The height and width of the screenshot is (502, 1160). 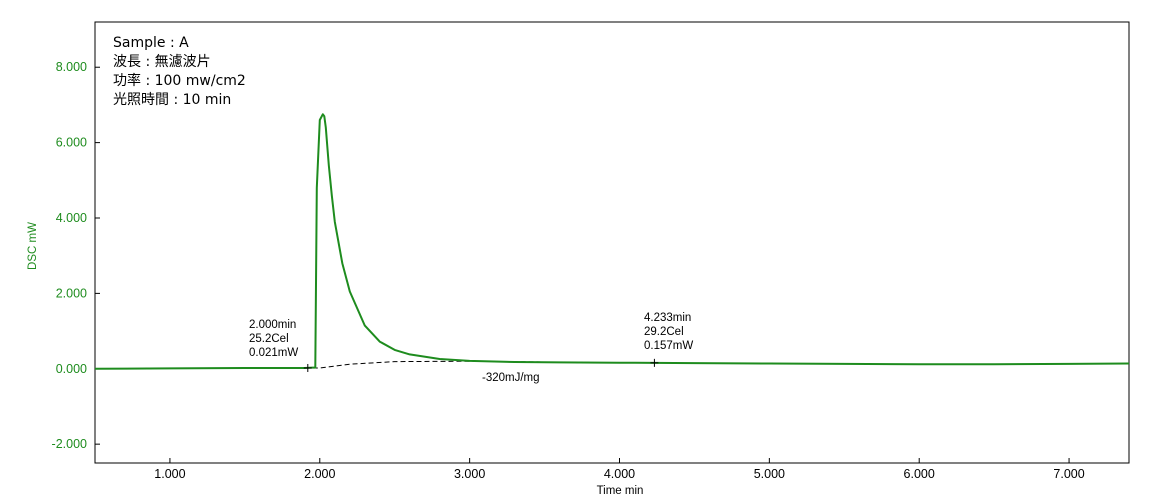 I want to click on x-tick-label: 3.000, so click(x=469, y=474).